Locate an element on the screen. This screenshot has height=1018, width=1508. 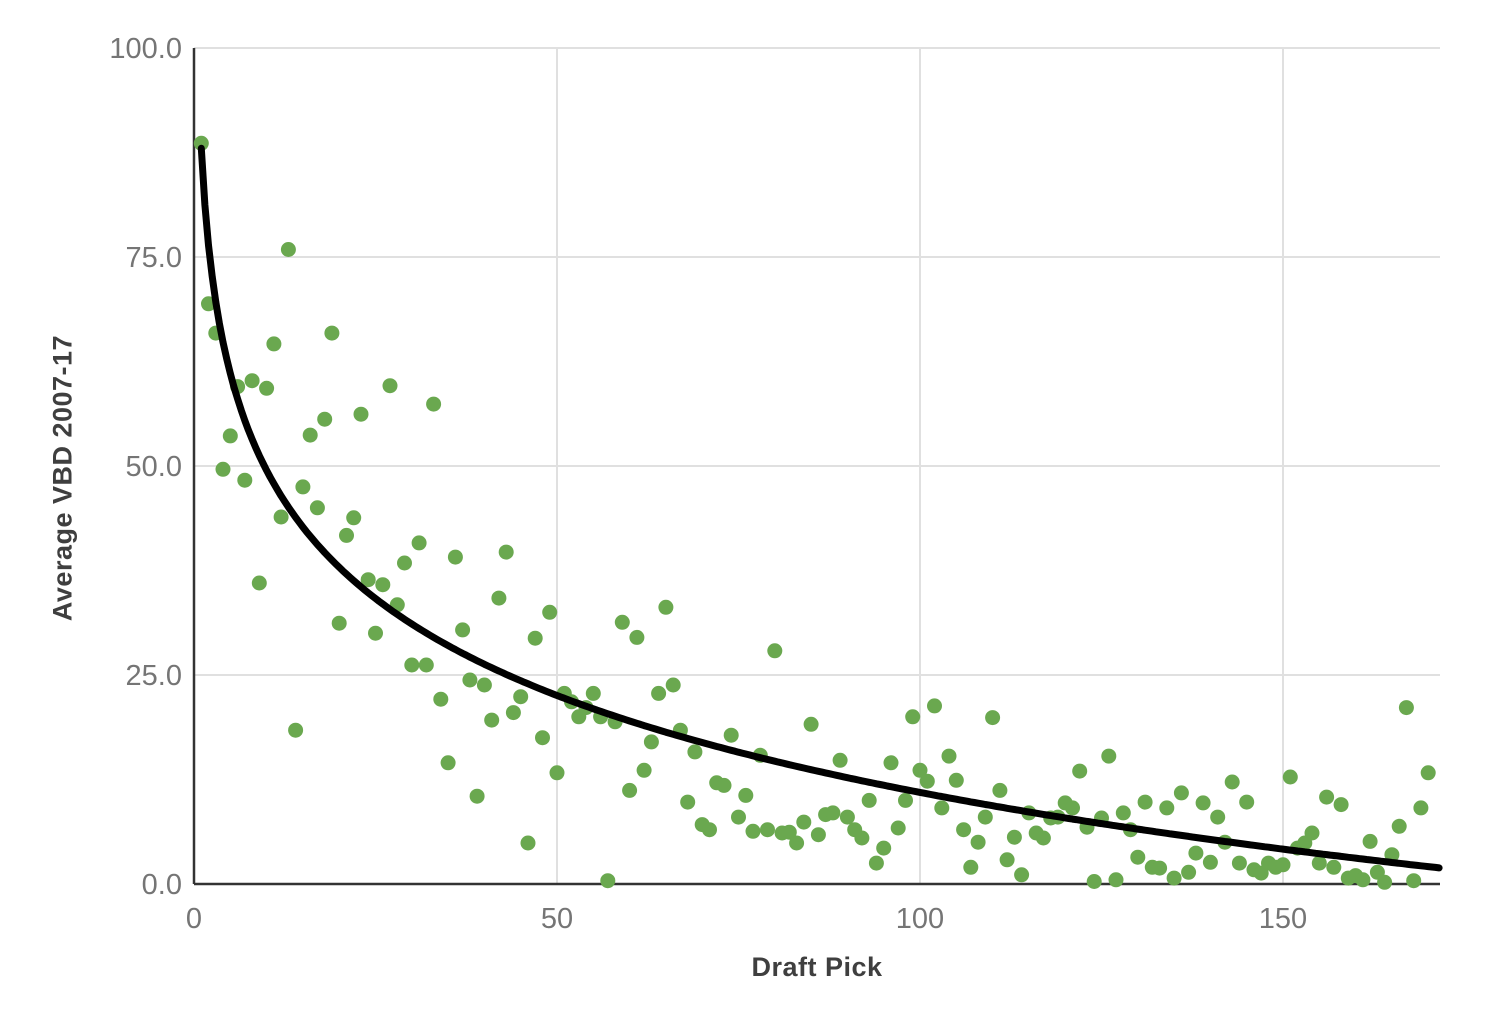
x-axis-title: Draft Pick is located at coordinates (817, 967).